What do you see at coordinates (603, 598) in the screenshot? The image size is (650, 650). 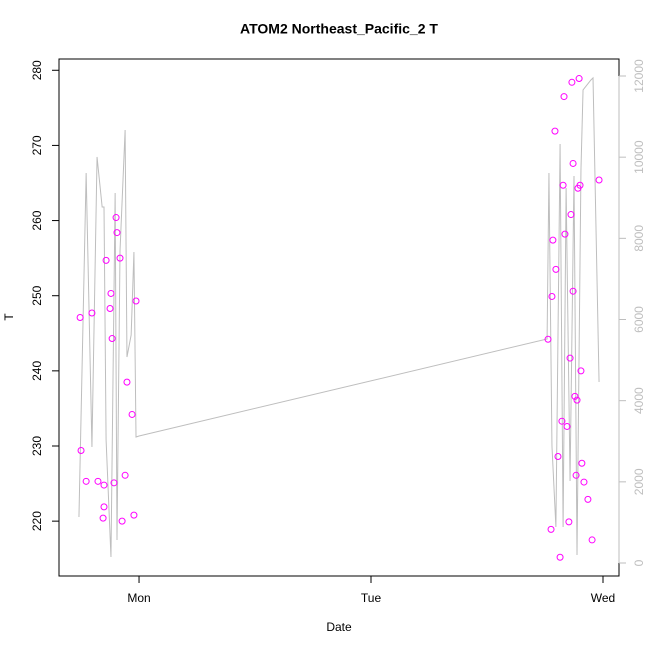 I see `x-tick-label: Wed` at bounding box center [603, 598].